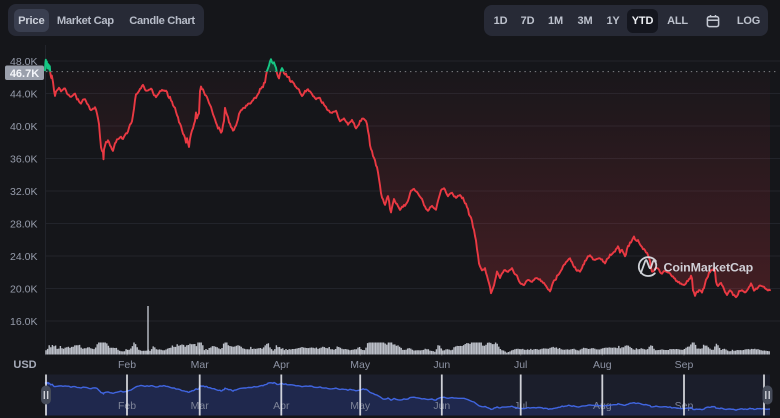  I want to click on svg-text: Mar, so click(200, 365).